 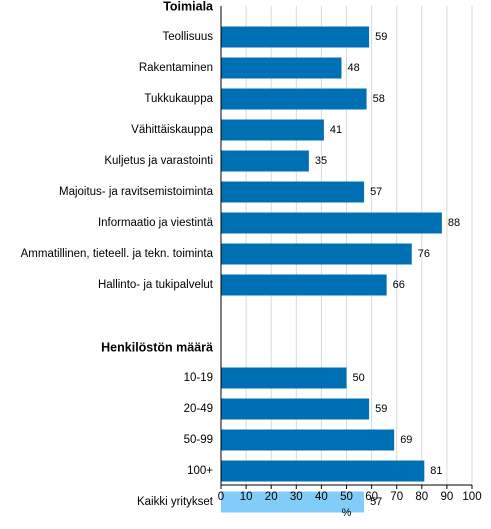 What do you see at coordinates (321, 161) in the screenshot?
I see `data-label: 35` at bounding box center [321, 161].